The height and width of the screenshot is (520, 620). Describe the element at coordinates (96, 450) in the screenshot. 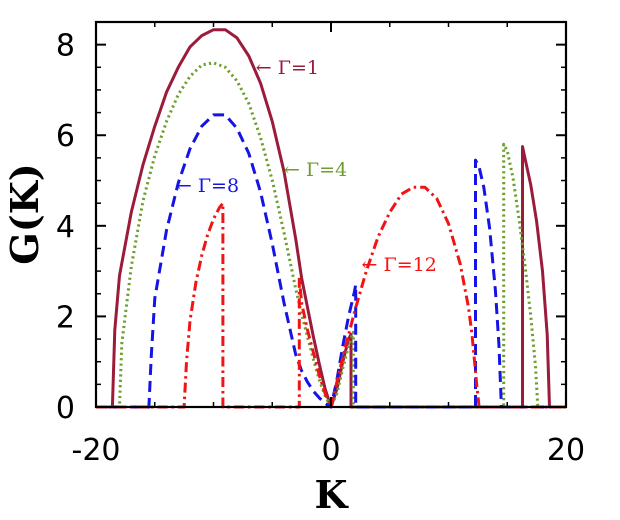

I see `x-tick-label: -20` at that location.